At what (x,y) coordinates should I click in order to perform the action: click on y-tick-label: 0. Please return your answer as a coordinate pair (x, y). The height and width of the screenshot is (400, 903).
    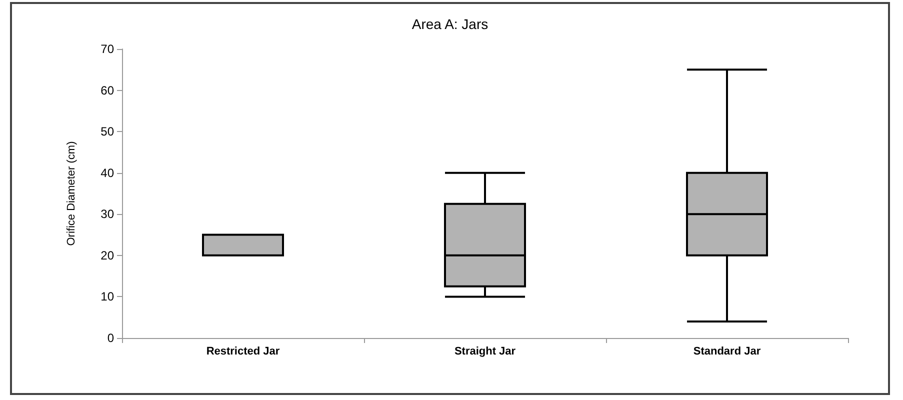
    Looking at the image, I should click on (110, 338).